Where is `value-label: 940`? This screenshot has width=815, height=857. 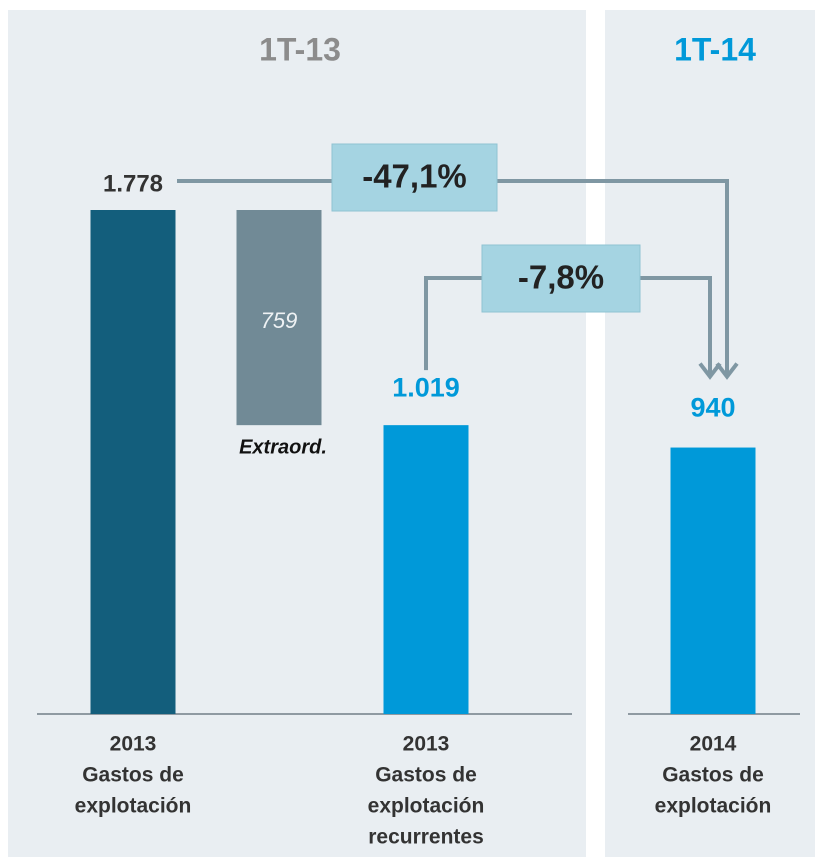
value-label: 940 is located at coordinates (712, 408).